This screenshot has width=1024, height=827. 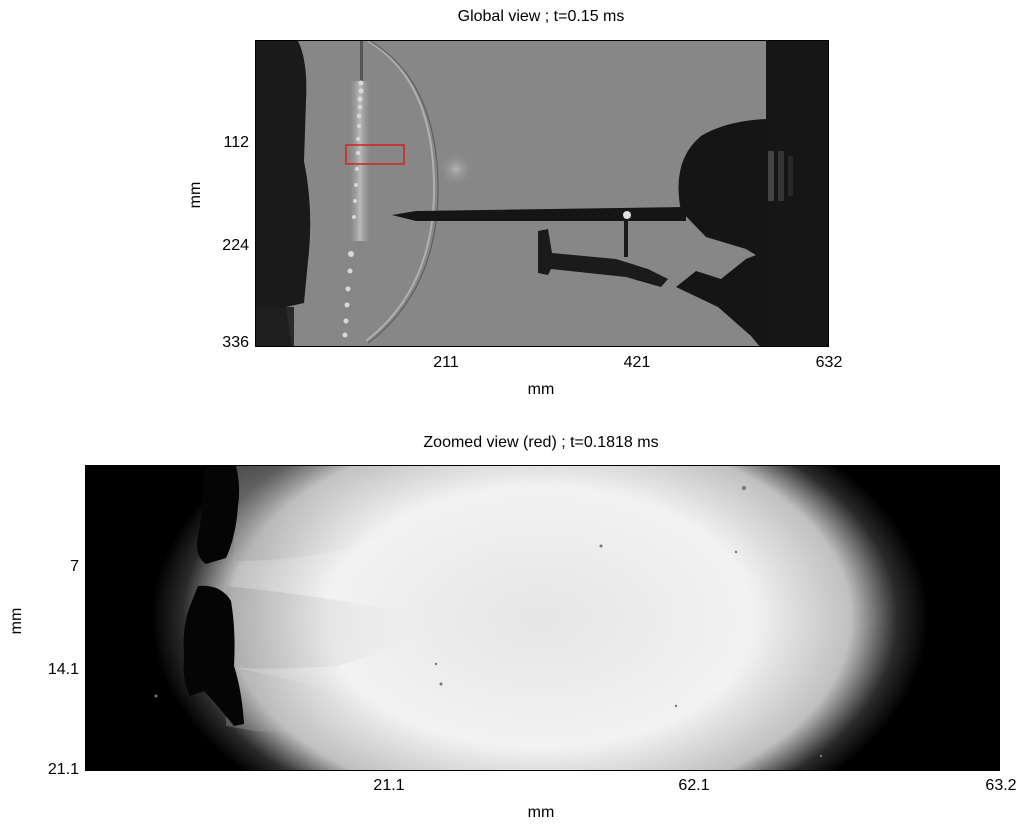 I want to click on bottom-x-axis-label: mm, so click(x=541, y=812).